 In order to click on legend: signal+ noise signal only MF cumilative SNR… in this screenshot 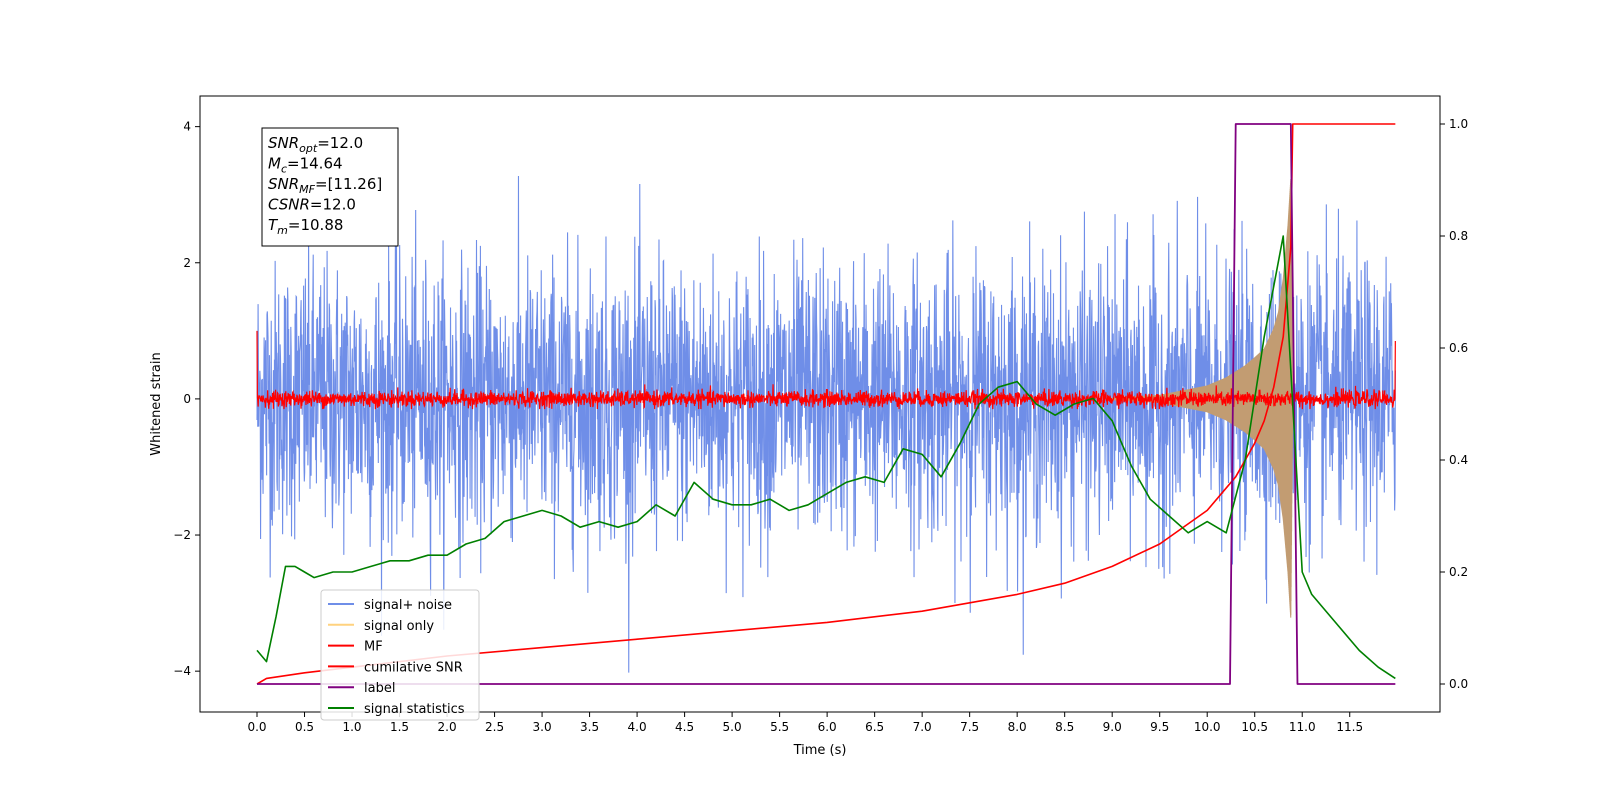, I will do `click(400, 655)`.